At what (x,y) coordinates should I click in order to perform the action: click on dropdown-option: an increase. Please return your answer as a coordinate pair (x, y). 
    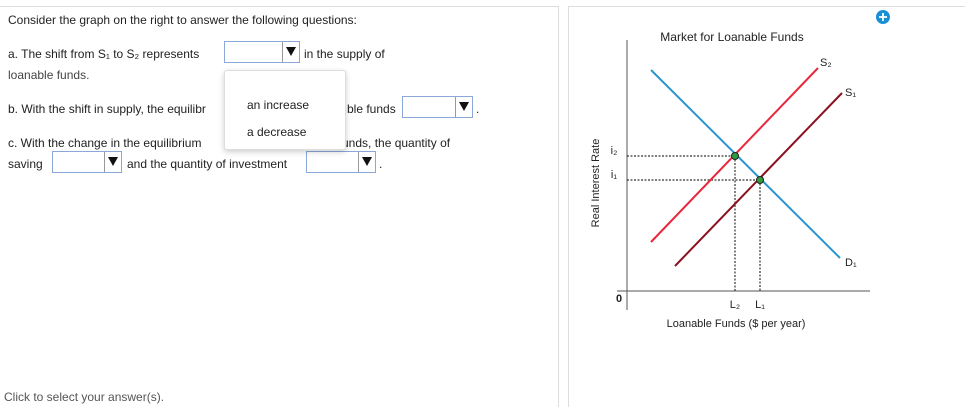
    Looking at the image, I should click on (278, 105).